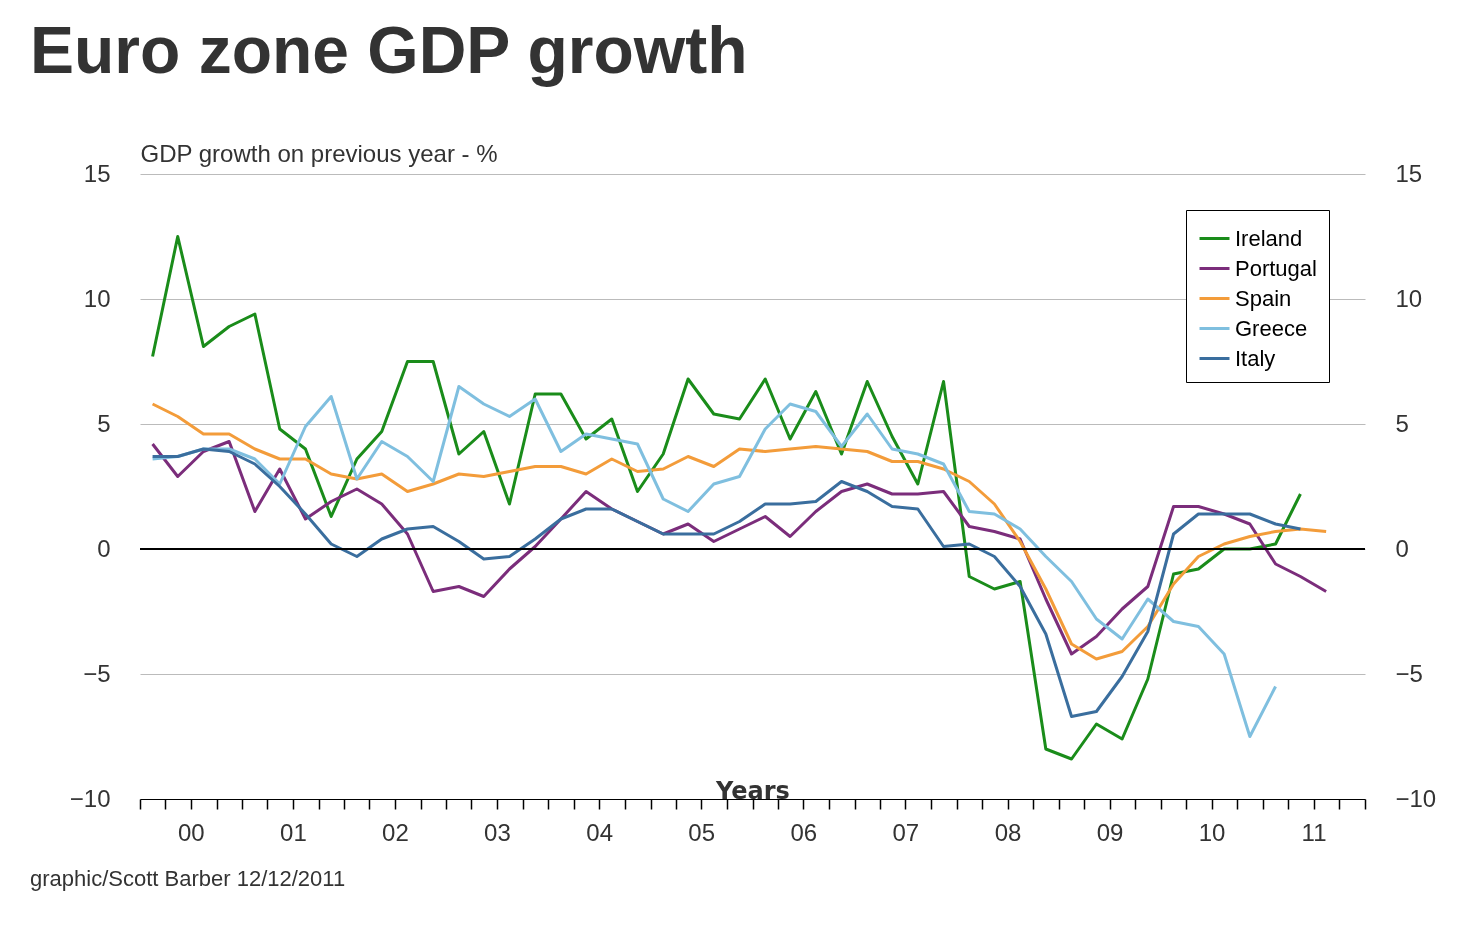  Describe the element at coordinates (1008, 832) in the screenshot. I see `x-tick-label: 08` at that location.